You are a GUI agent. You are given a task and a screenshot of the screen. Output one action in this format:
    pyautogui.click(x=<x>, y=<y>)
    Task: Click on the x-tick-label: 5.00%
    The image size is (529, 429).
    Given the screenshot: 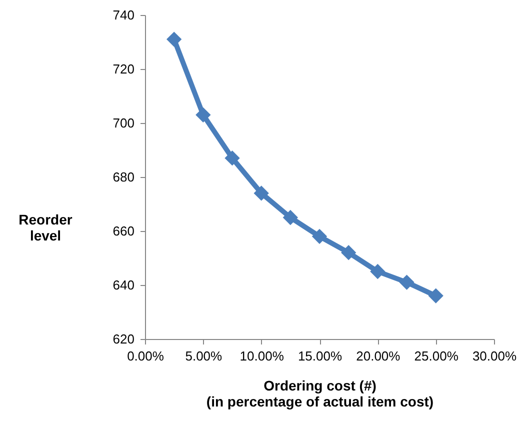 What is the action you would take?
    pyautogui.click(x=204, y=356)
    